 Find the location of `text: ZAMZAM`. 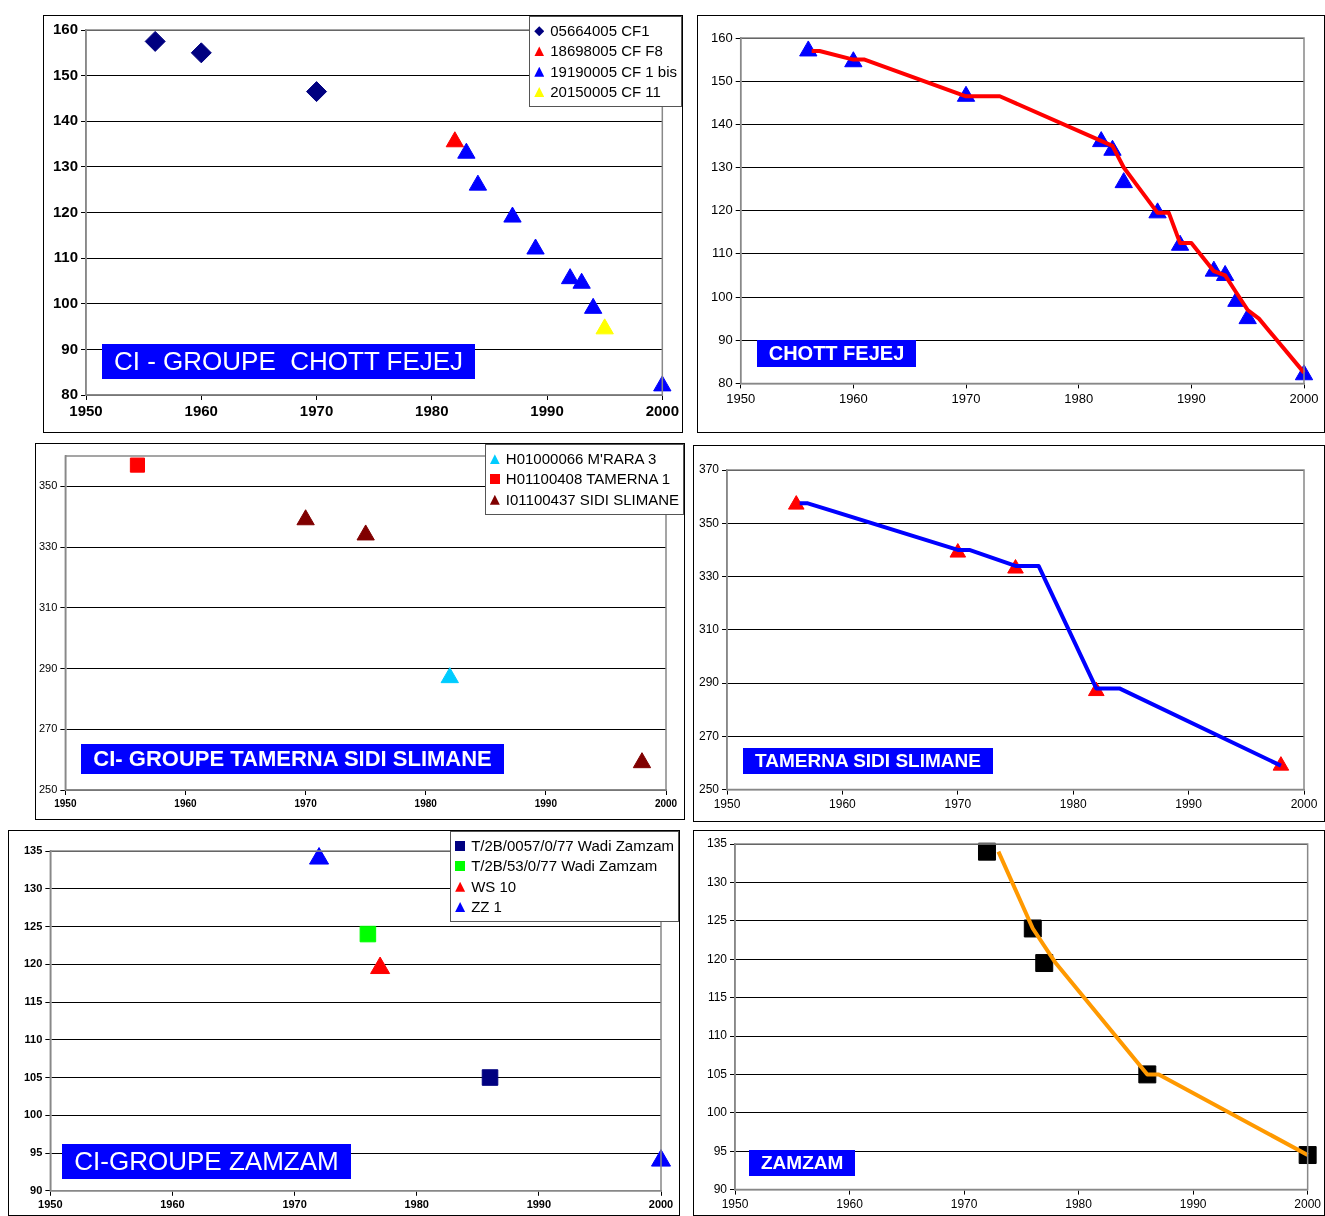

text: ZAMZAM is located at coordinates (802, 1162).